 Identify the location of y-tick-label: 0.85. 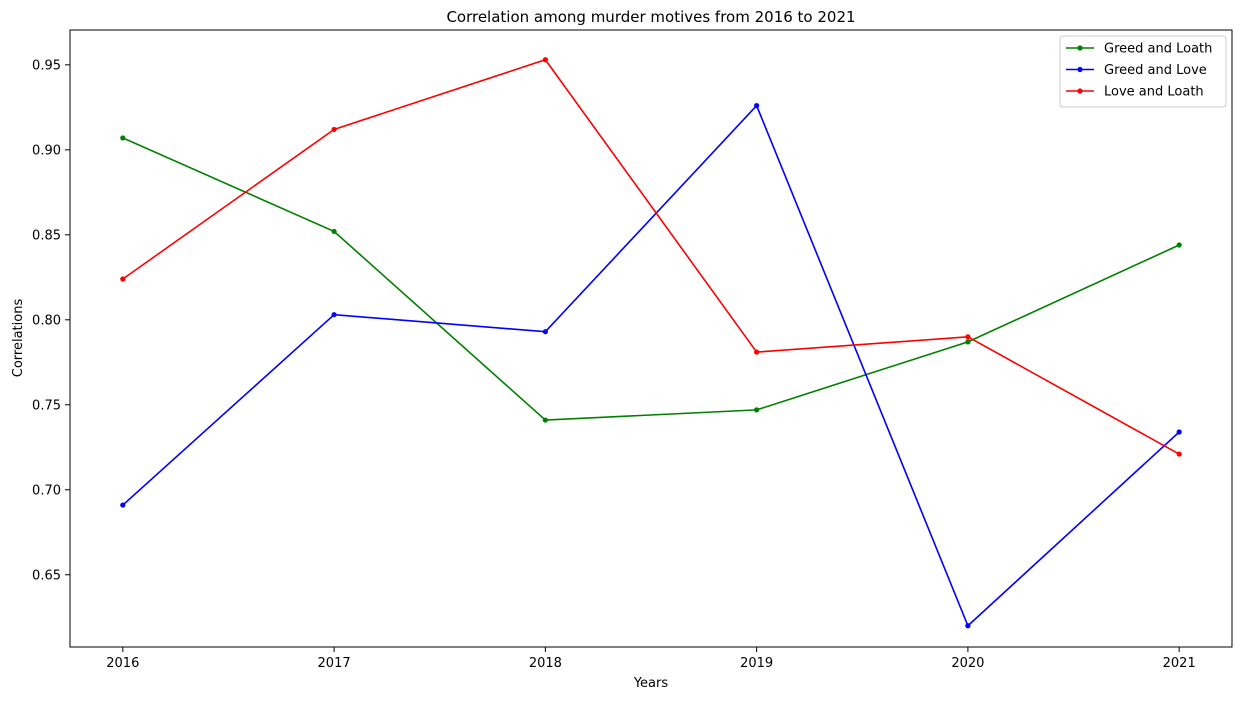
(46, 235).